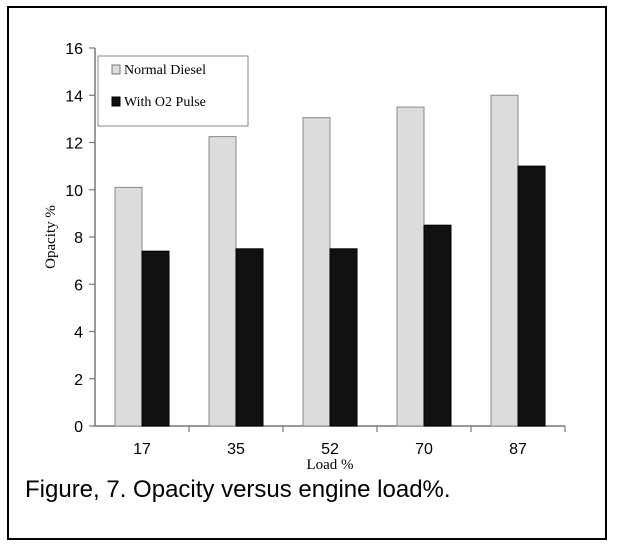  Describe the element at coordinates (78, 427) in the screenshot. I see `y-tick-label: 0` at that location.